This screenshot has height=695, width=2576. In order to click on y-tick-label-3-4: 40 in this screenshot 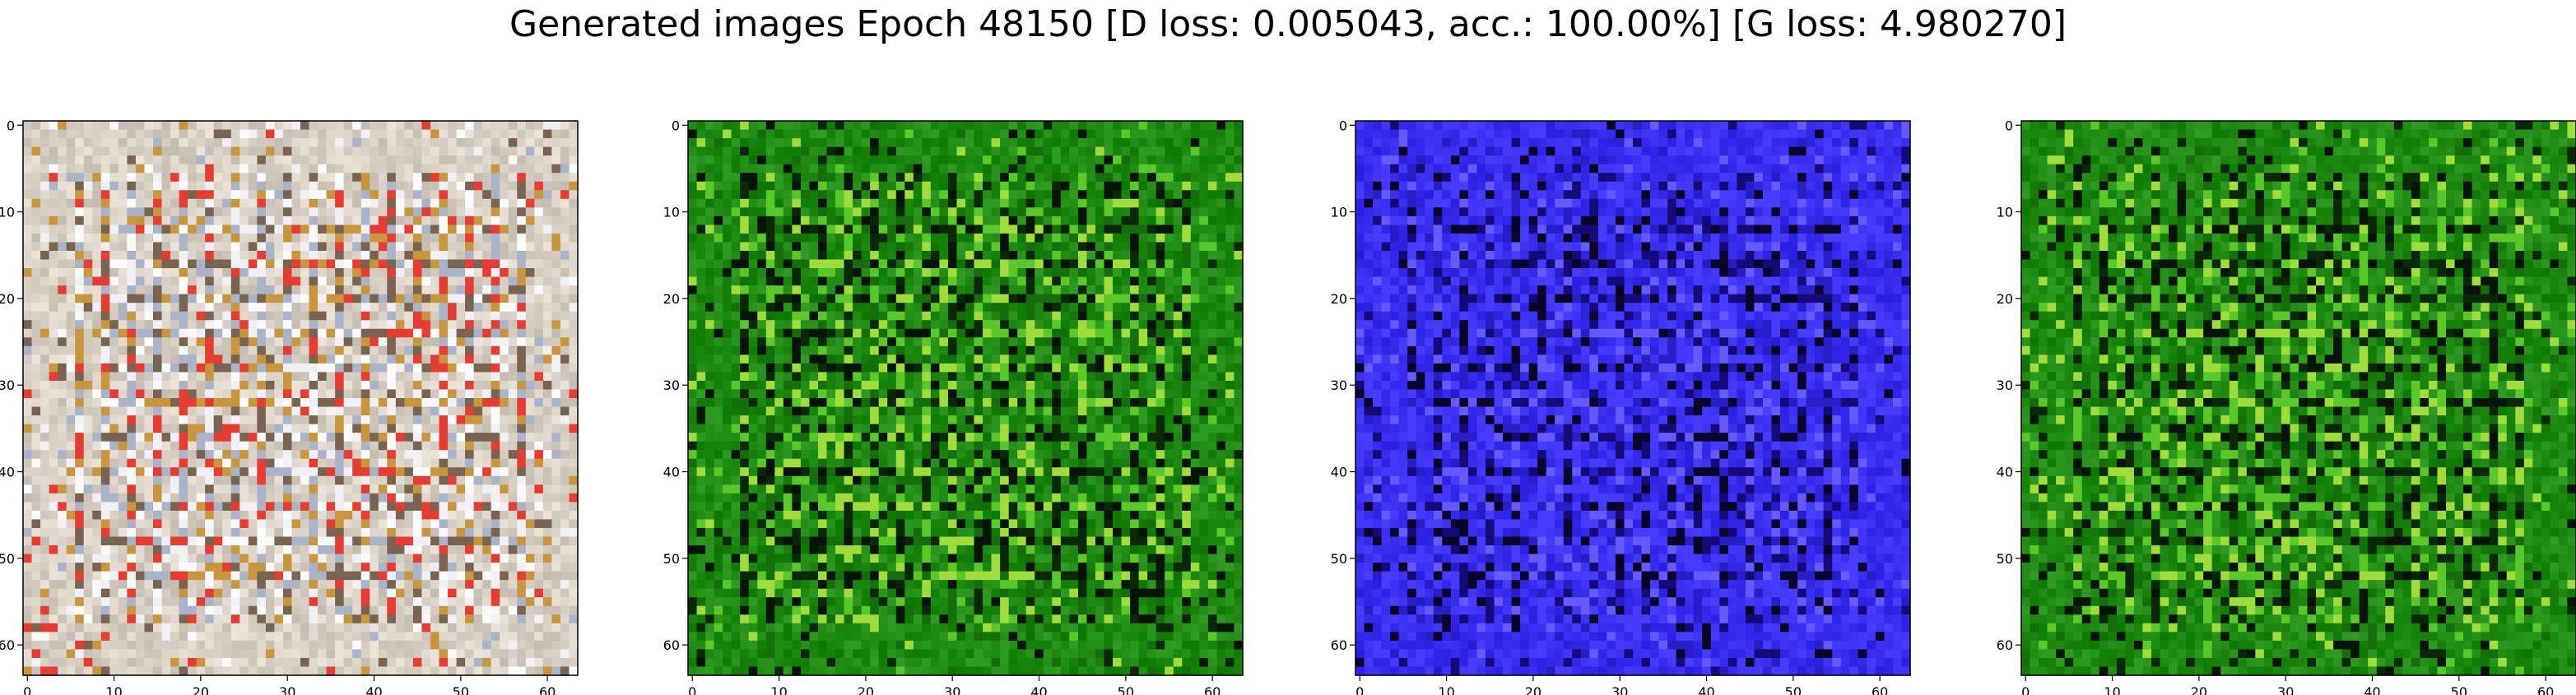, I will do `click(1339, 472)`.